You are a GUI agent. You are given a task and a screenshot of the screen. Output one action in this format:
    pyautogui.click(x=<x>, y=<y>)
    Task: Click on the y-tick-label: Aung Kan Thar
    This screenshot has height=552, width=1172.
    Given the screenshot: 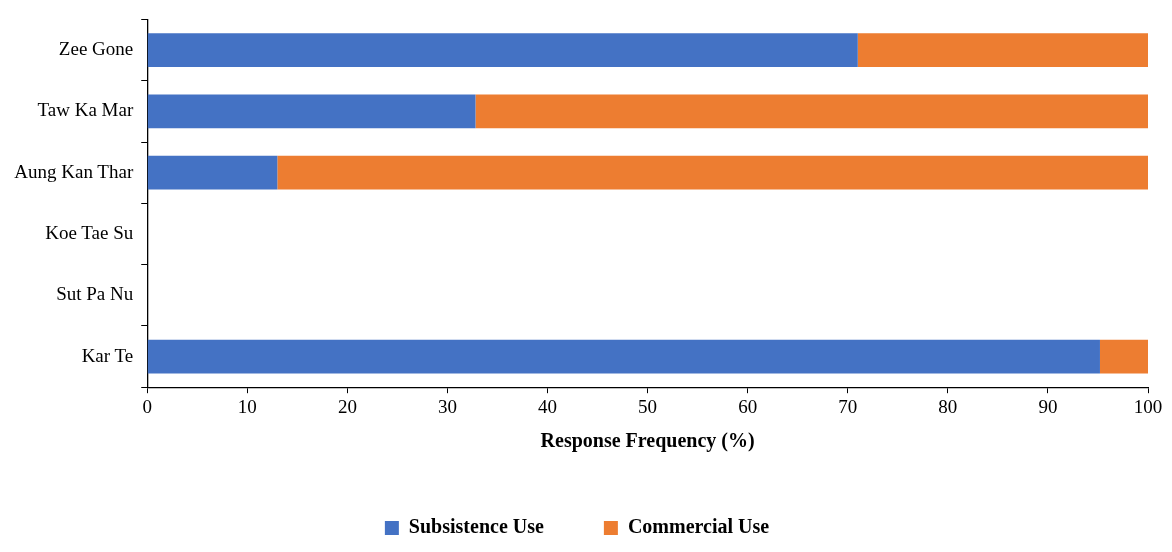 What is the action you would take?
    pyautogui.click(x=74, y=171)
    